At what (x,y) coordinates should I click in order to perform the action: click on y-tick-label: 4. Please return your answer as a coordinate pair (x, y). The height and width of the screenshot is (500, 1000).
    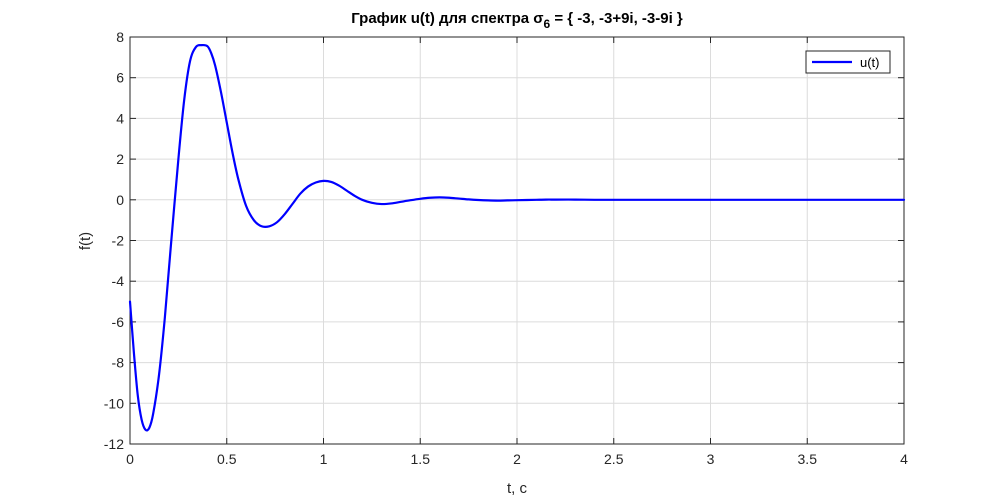
    Looking at the image, I should click on (120, 118).